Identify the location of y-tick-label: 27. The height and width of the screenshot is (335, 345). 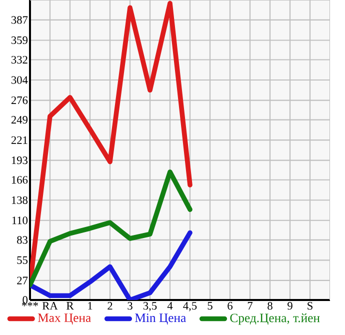
(22, 280).